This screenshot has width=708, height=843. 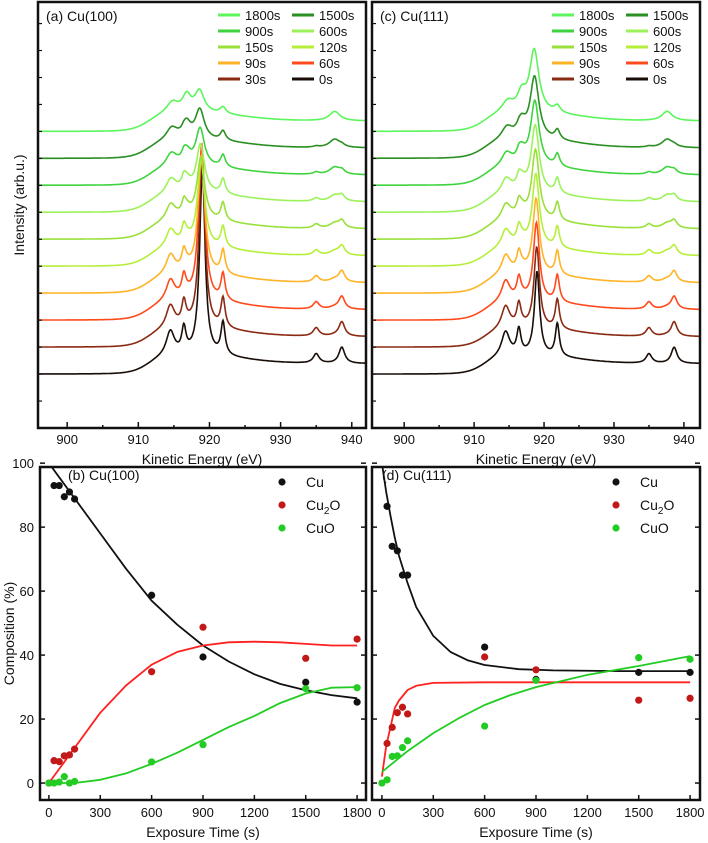 I want to click on x-axis-label: Exposure Time (s), so click(x=203, y=832).